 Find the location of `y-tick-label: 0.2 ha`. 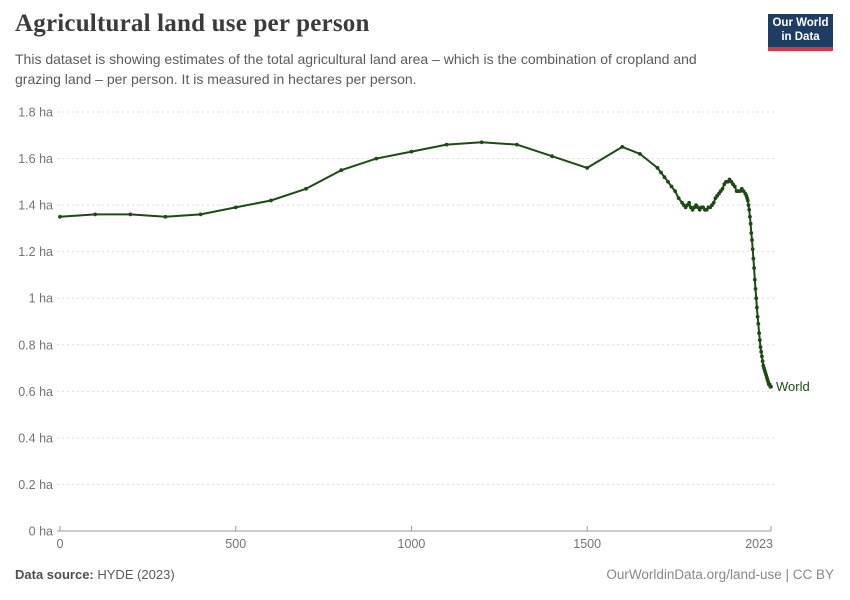

y-tick-label: 0.2 ha is located at coordinates (35, 485).